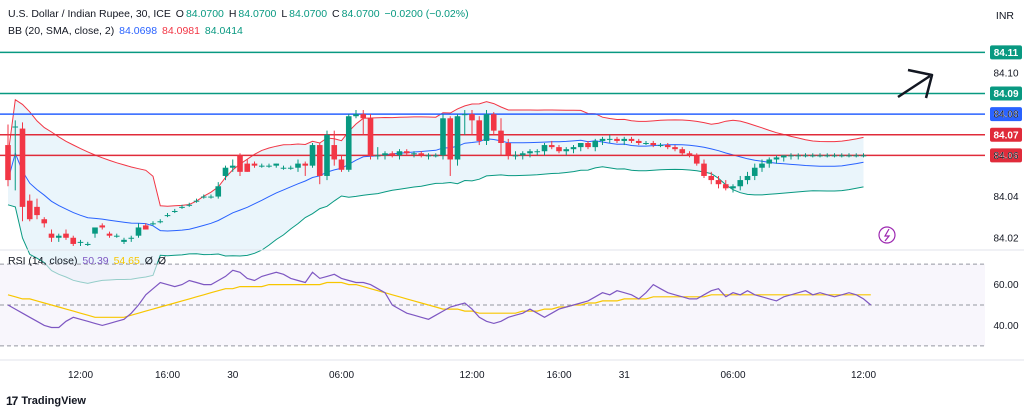 The height and width of the screenshot is (411, 1024). Describe the element at coordinates (1005, 285) in the screenshot. I see `rsi-tick-label: 60.00` at that location.